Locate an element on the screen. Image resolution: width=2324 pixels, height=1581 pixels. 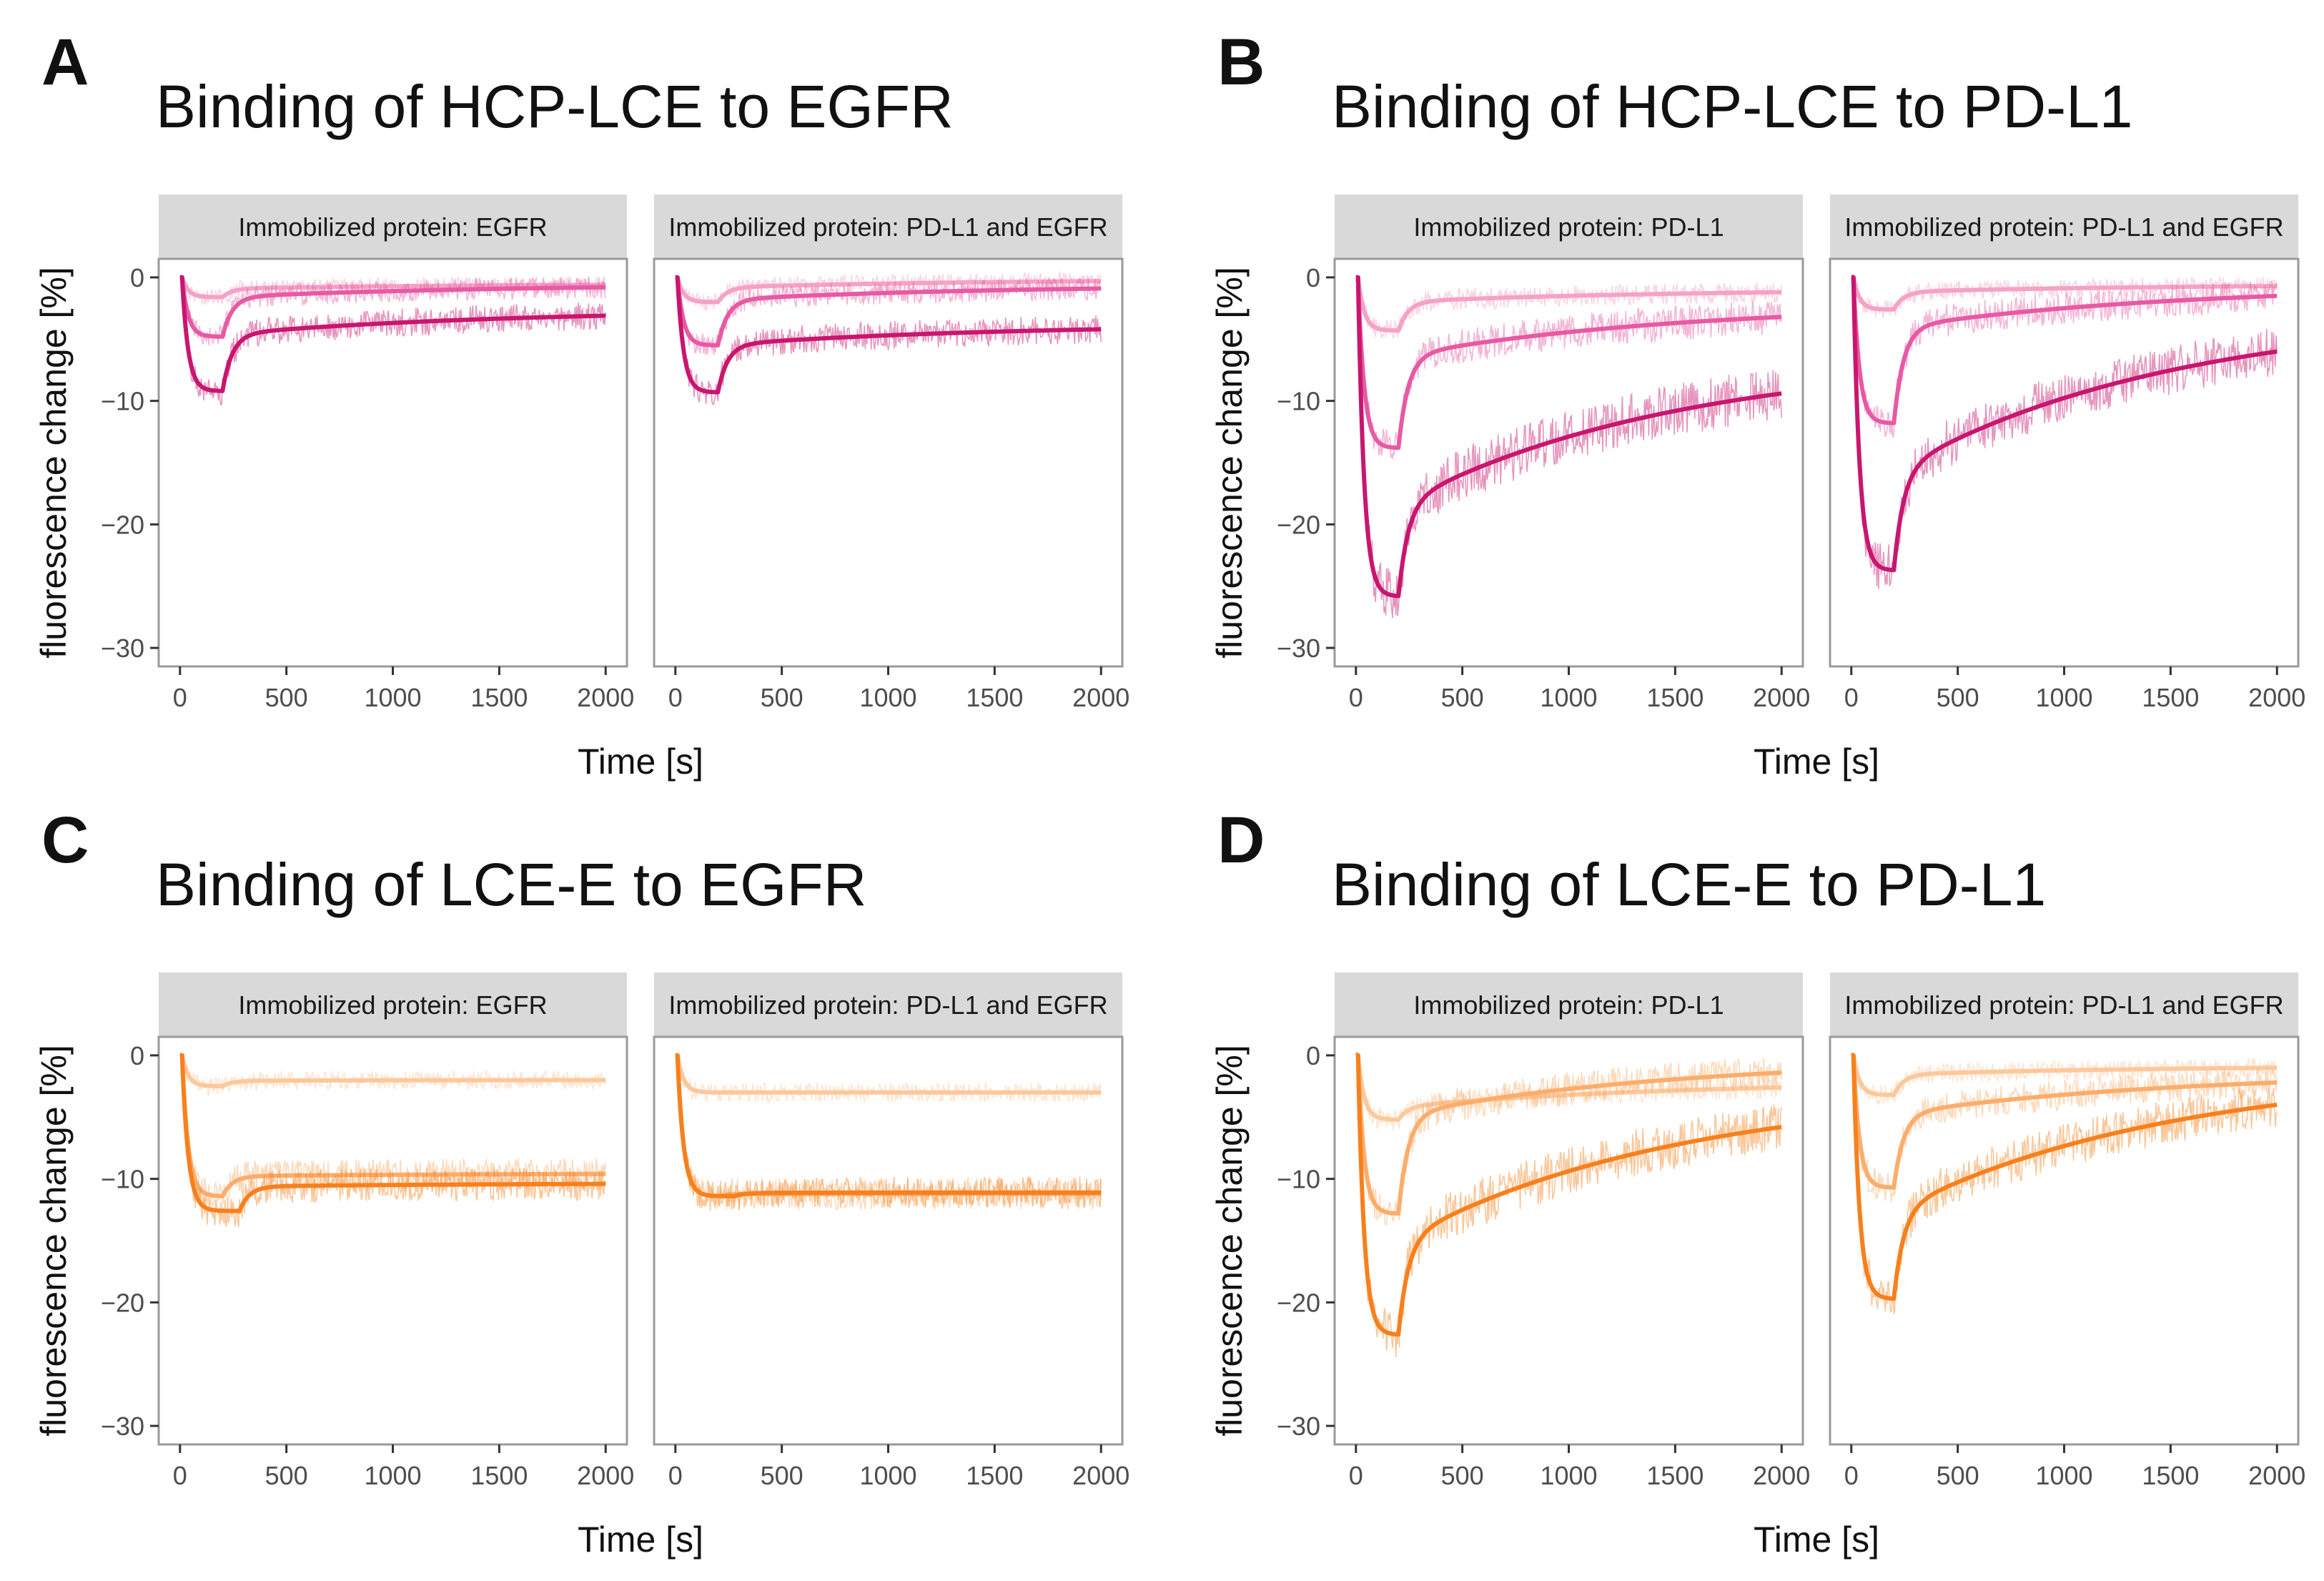
panel-title: Binding of HCP-LCE to PD-L1 is located at coordinates (1732, 106).